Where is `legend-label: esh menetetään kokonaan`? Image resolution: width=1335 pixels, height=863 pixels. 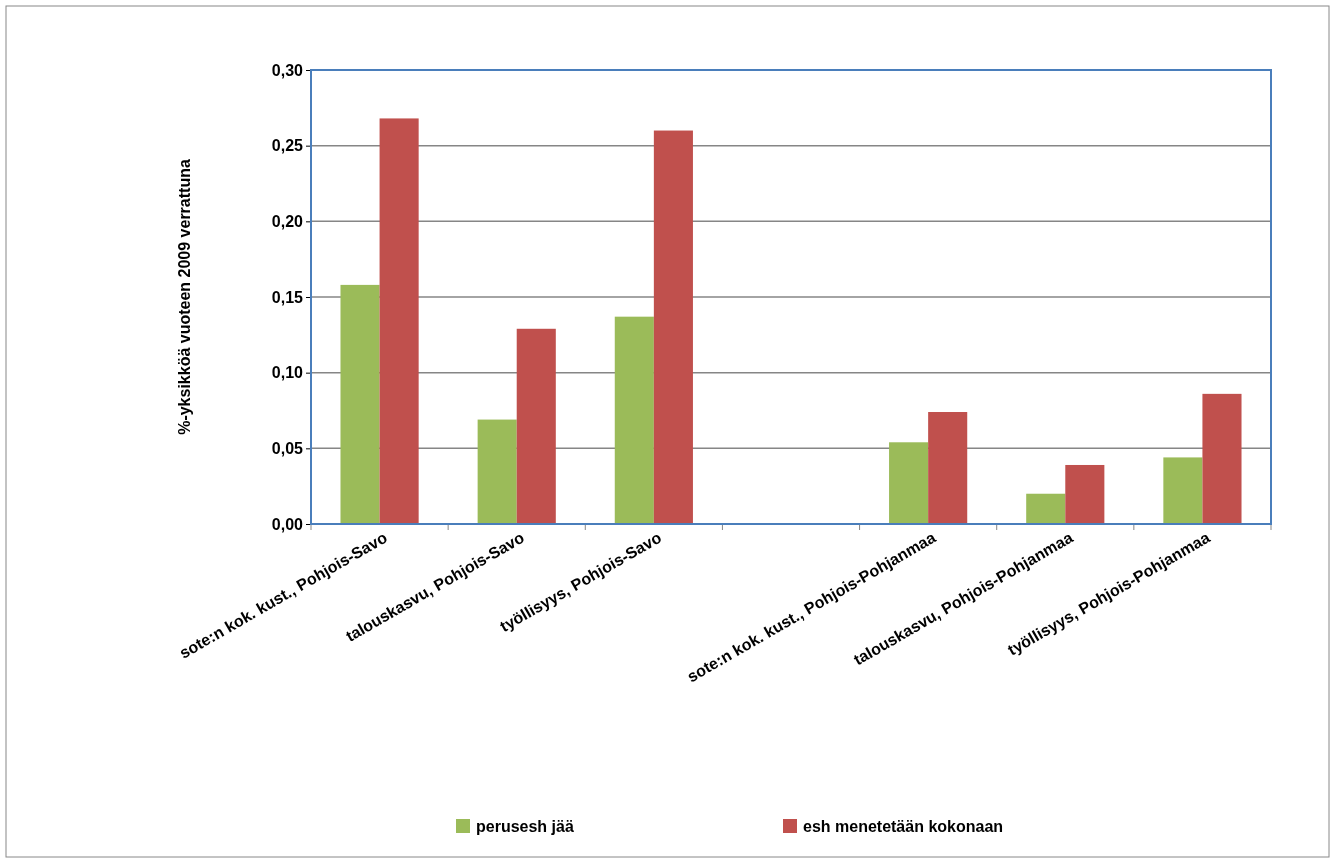 legend-label: esh menetetään kokonaan is located at coordinates (903, 826).